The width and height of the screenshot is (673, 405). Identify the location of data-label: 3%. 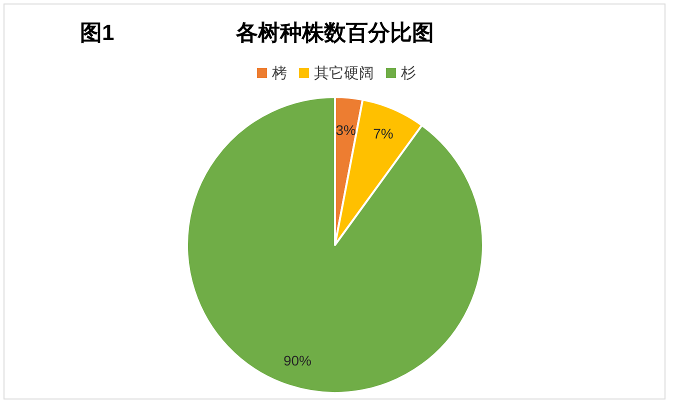
(346, 130).